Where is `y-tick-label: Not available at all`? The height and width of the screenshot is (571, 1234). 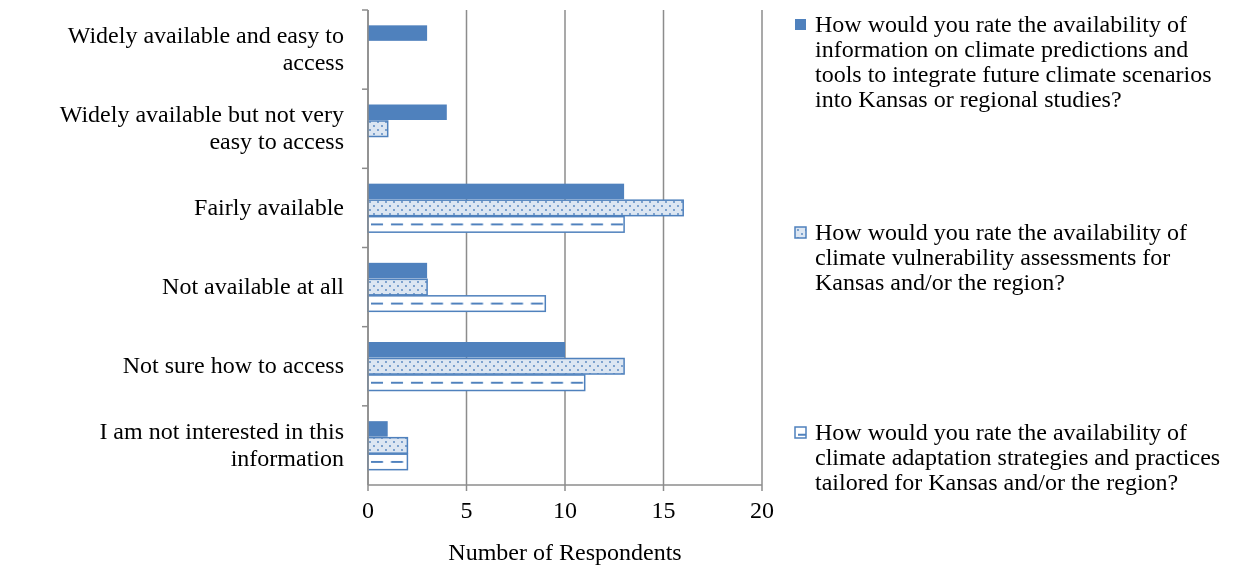 y-tick-label: Not available at all is located at coordinates (253, 286).